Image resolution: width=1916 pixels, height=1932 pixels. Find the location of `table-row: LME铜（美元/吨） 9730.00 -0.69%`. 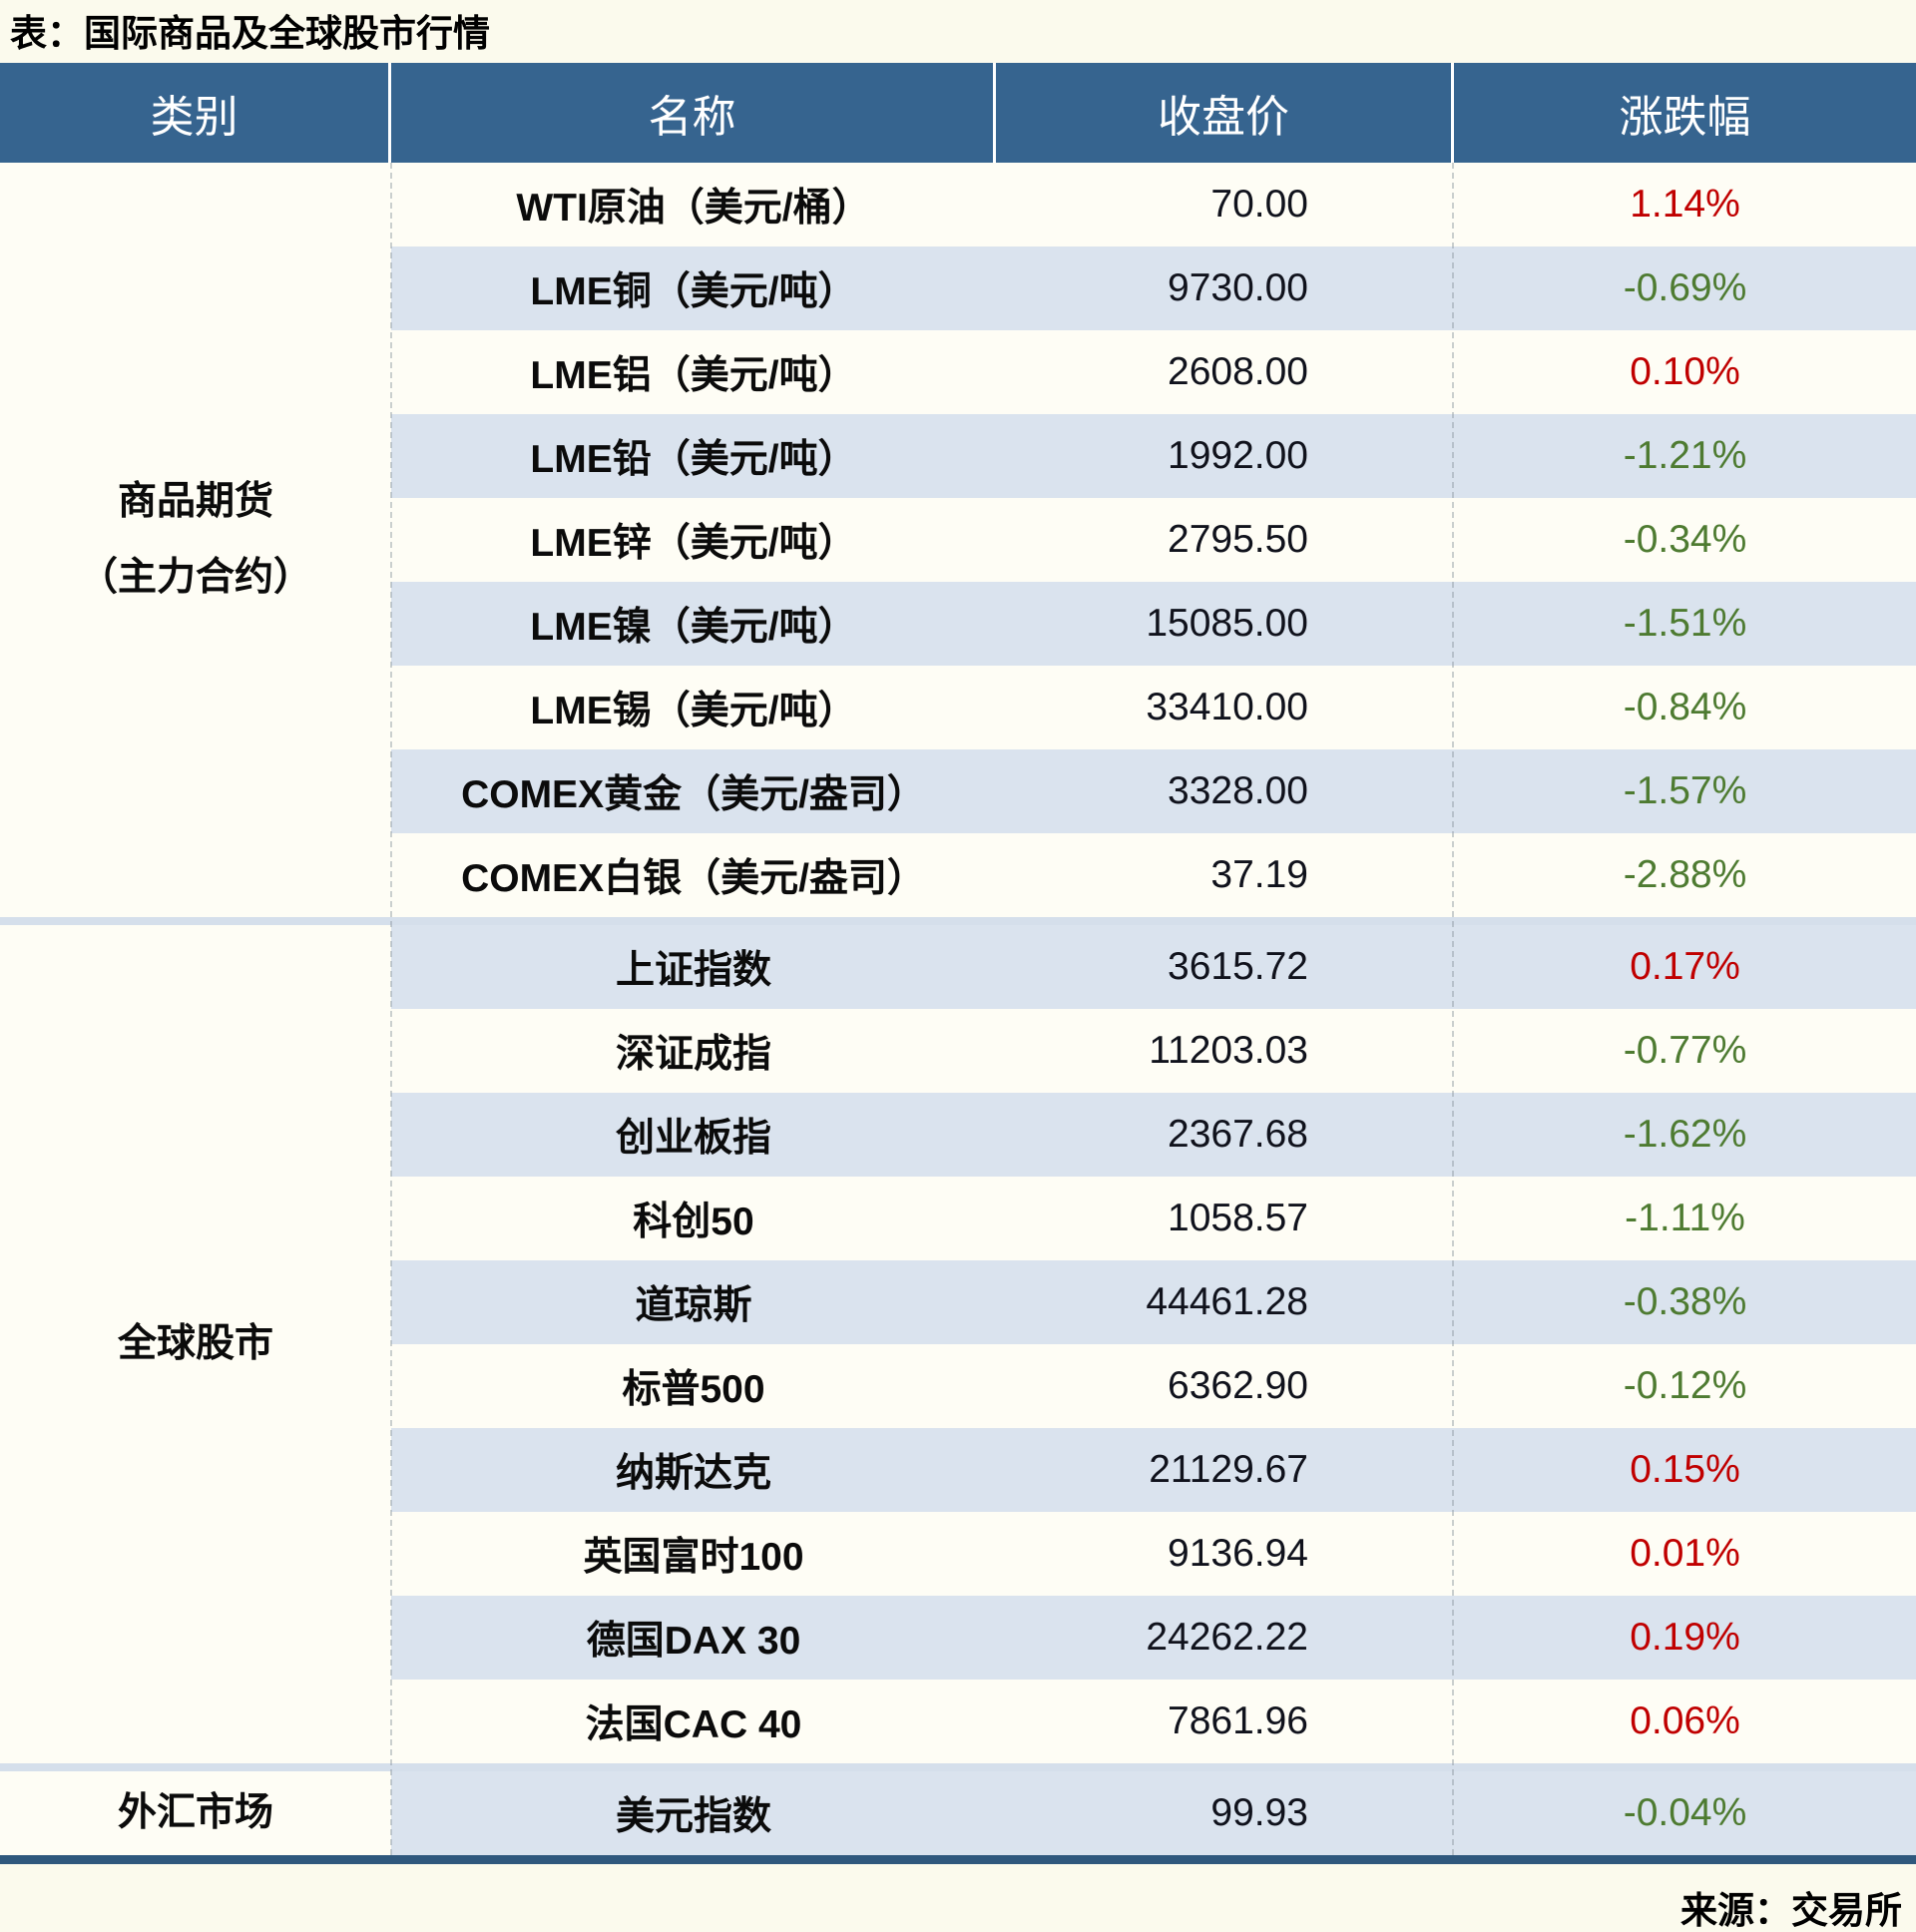

table-row: LME铜（美元/吨） 9730.00 -0.69% is located at coordinates (1153, 288).